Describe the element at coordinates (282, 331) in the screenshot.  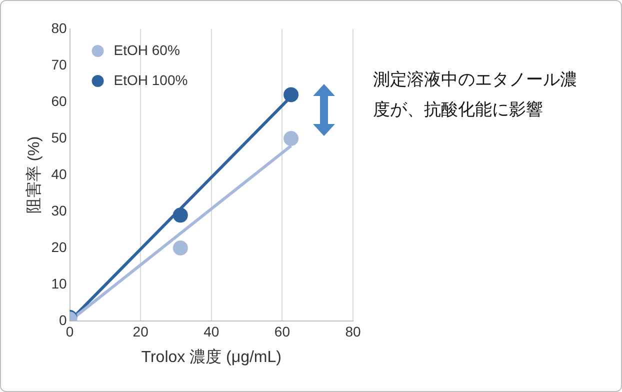
I see `x-tick-label: 60` at that location.